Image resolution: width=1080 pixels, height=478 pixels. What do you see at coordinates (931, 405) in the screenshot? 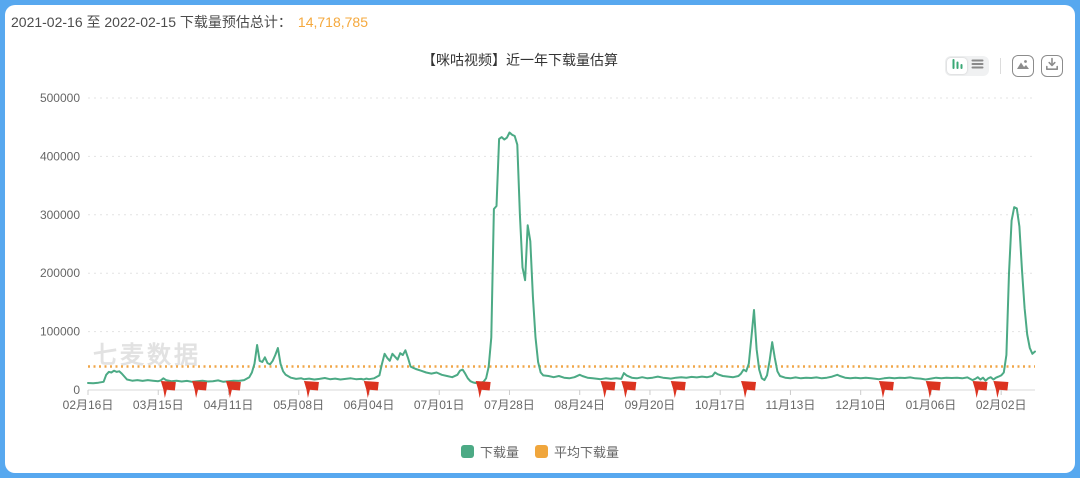
I see `x-axis-label: 01月06日` at bounding box center [931, 405].